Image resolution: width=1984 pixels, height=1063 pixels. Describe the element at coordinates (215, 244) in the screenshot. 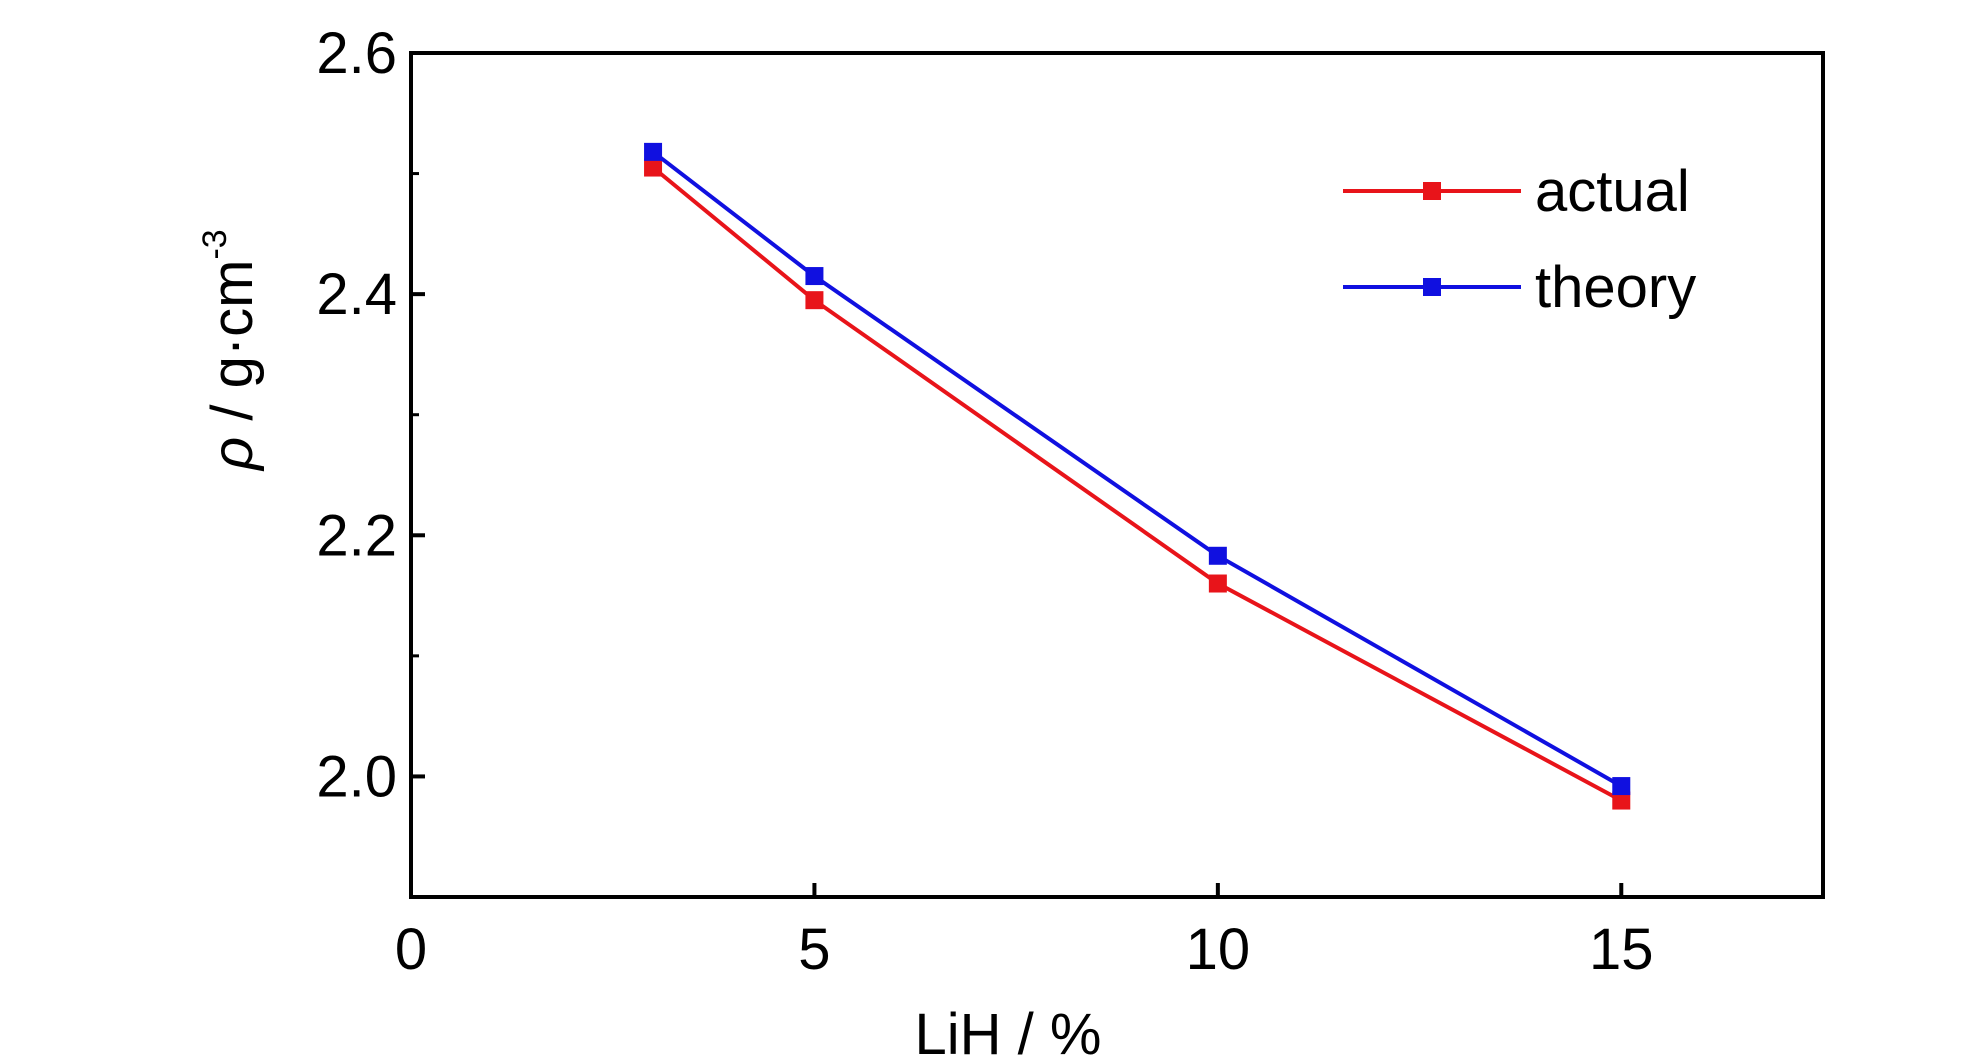

I see `y-axis-exponent: -3` at that location.